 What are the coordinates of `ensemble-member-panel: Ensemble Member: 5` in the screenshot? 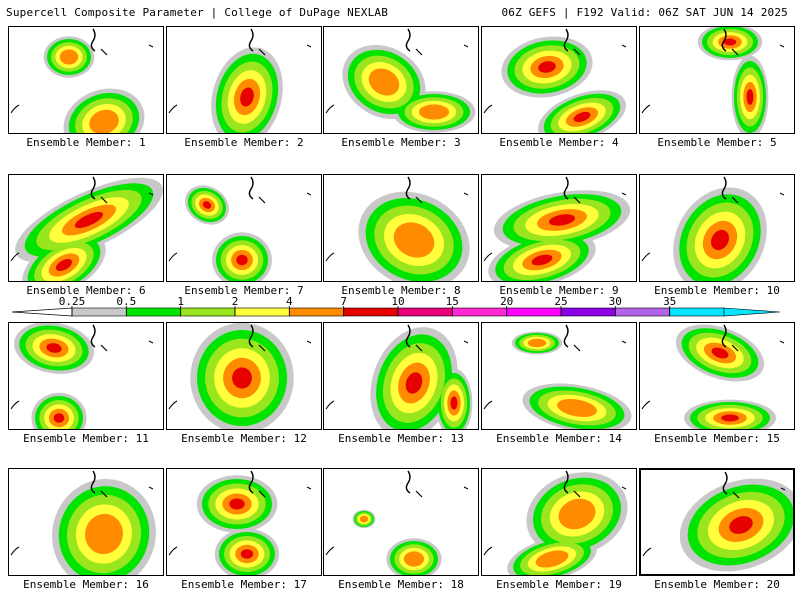 It's located at (717, 87).